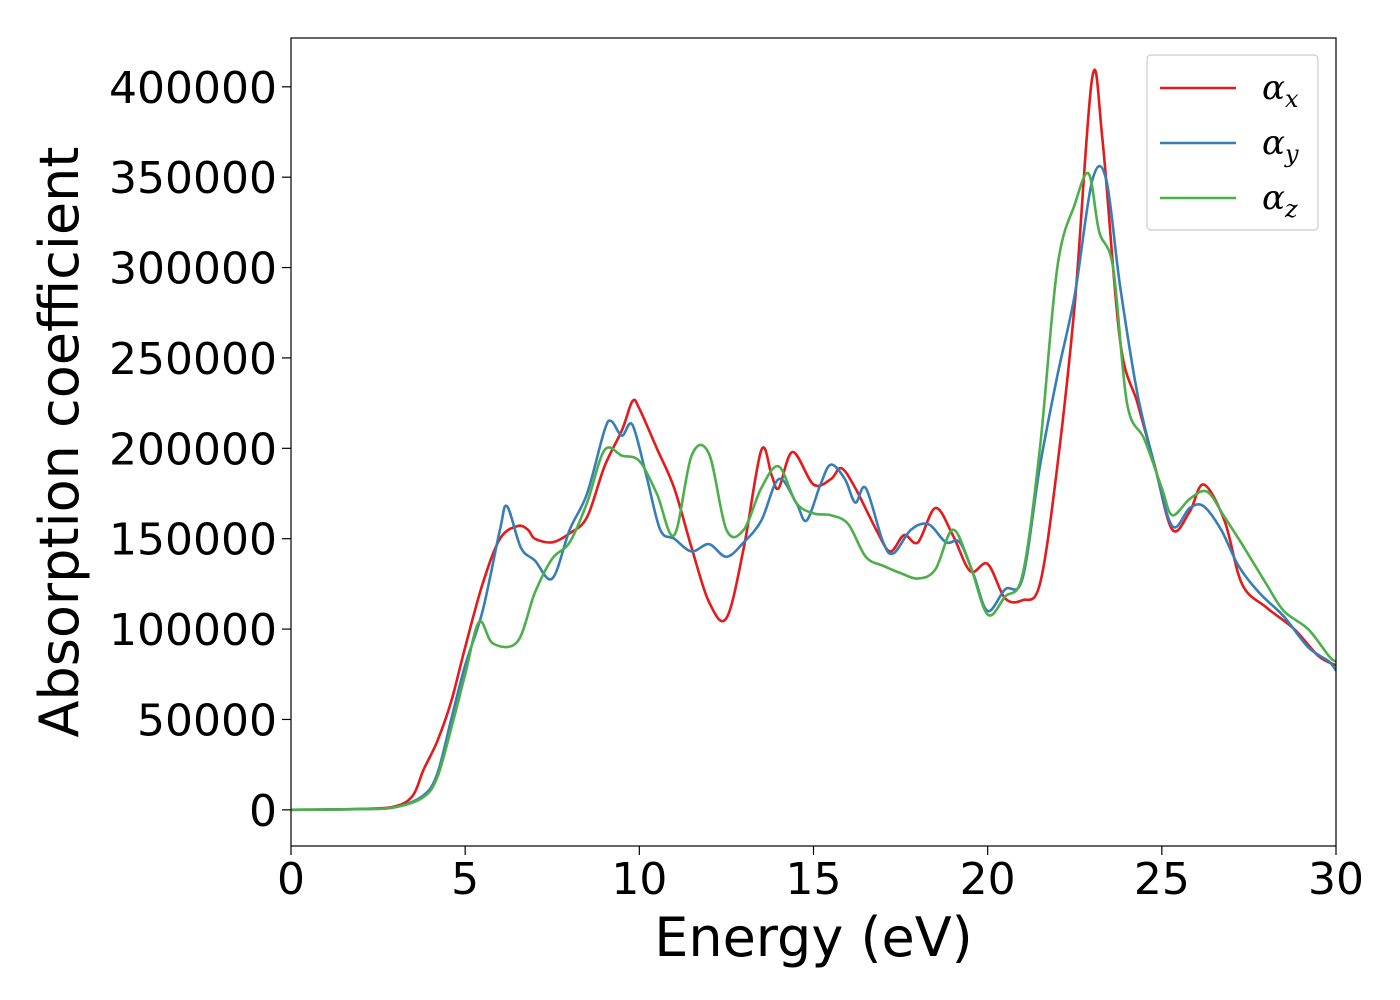 The height and width of the screenshot is (1000, 1400). Describe the element at coordinates (988, 879) in the screenshot. I see `x-tick-label: 20` at that location.